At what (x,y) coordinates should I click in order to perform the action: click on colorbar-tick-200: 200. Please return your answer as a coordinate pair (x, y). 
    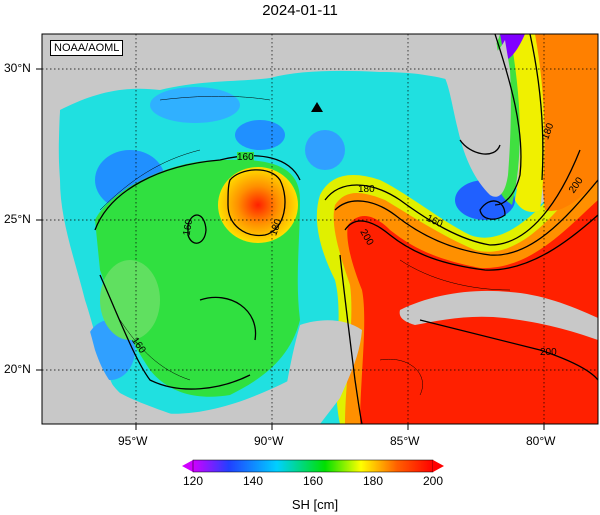
    Looking at the image, I should click on (433, 481).